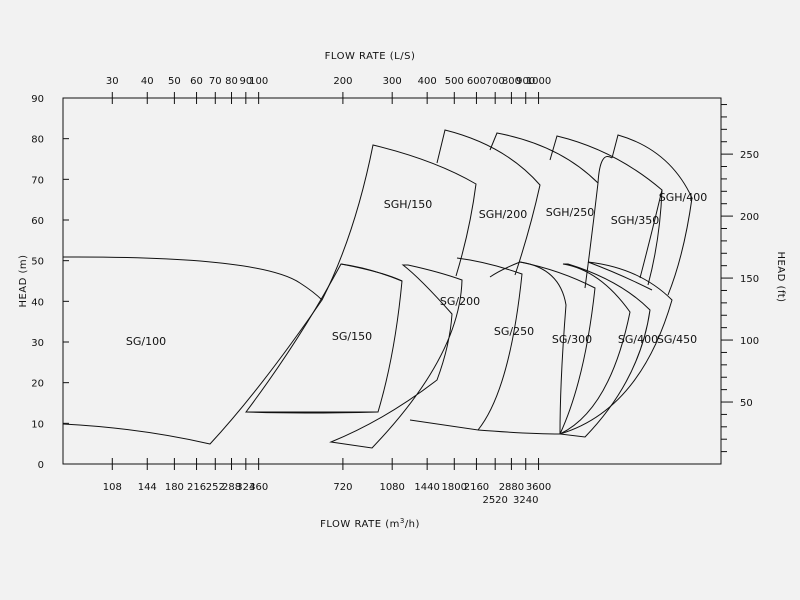 This screenshot has width=800, height=600. What do you see at coordinates (538, 487) in the screenshot?
I see `bottom-tick-label: 3600` at bounding box center [538, 487].